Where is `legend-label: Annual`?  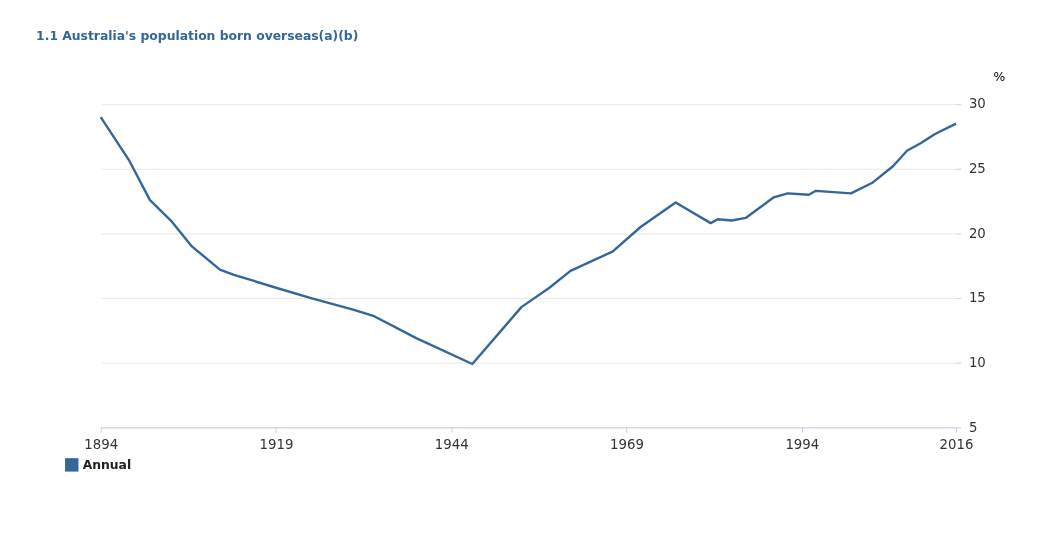 legend-label: Annual is located at coordinates (107, 464).